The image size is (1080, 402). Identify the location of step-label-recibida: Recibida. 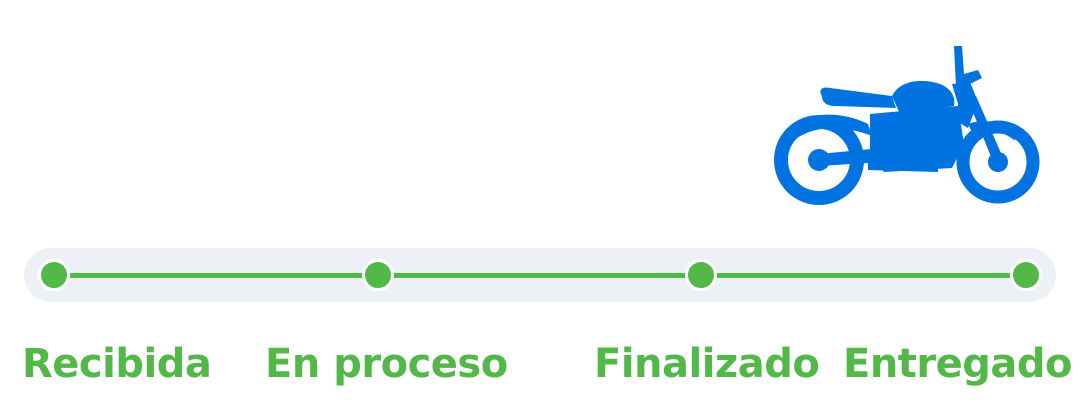
(117, 364).